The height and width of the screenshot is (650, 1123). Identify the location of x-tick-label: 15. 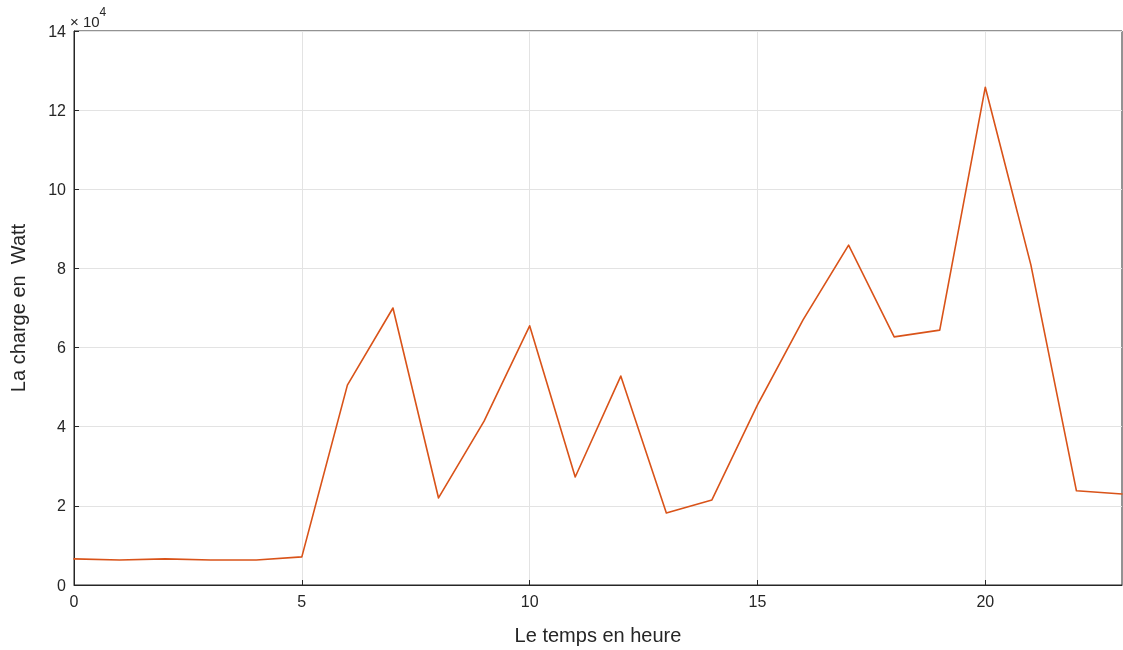
(757, 601).